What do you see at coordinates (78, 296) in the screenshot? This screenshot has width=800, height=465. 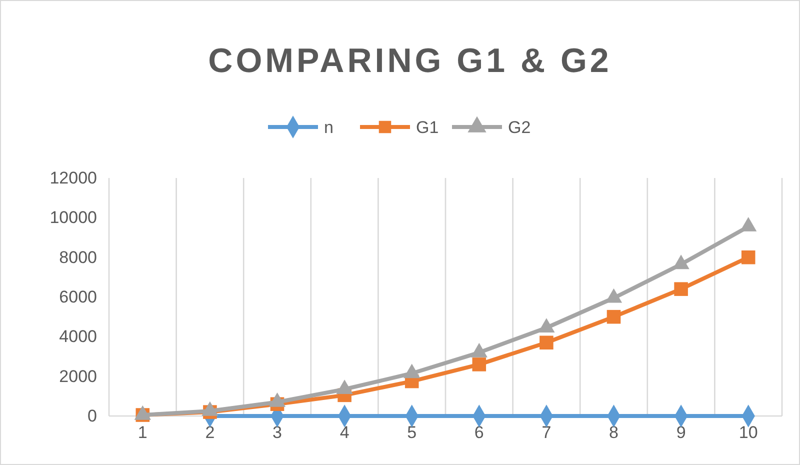 I see `y-tick-label: 6000` at bounding box center [78, 296].